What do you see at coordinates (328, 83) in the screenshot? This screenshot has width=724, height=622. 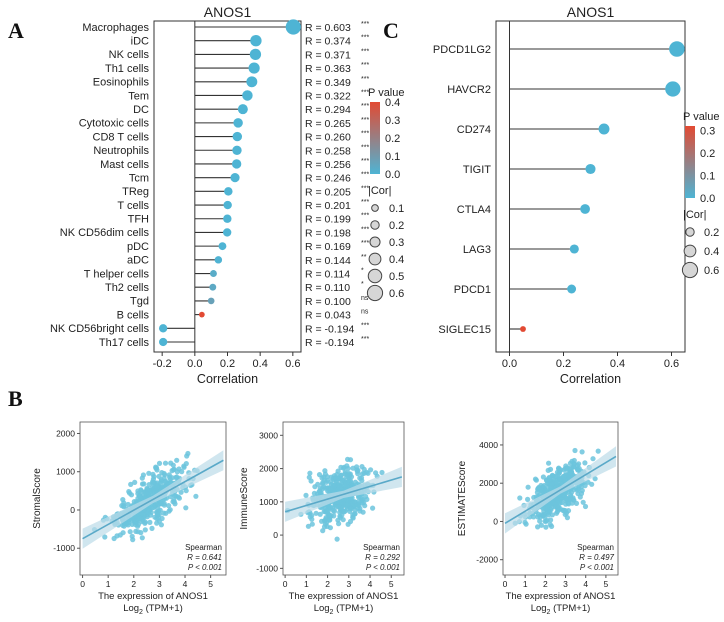 I see `r-value-label: R = 0.349` at bounding box center [328, 83].